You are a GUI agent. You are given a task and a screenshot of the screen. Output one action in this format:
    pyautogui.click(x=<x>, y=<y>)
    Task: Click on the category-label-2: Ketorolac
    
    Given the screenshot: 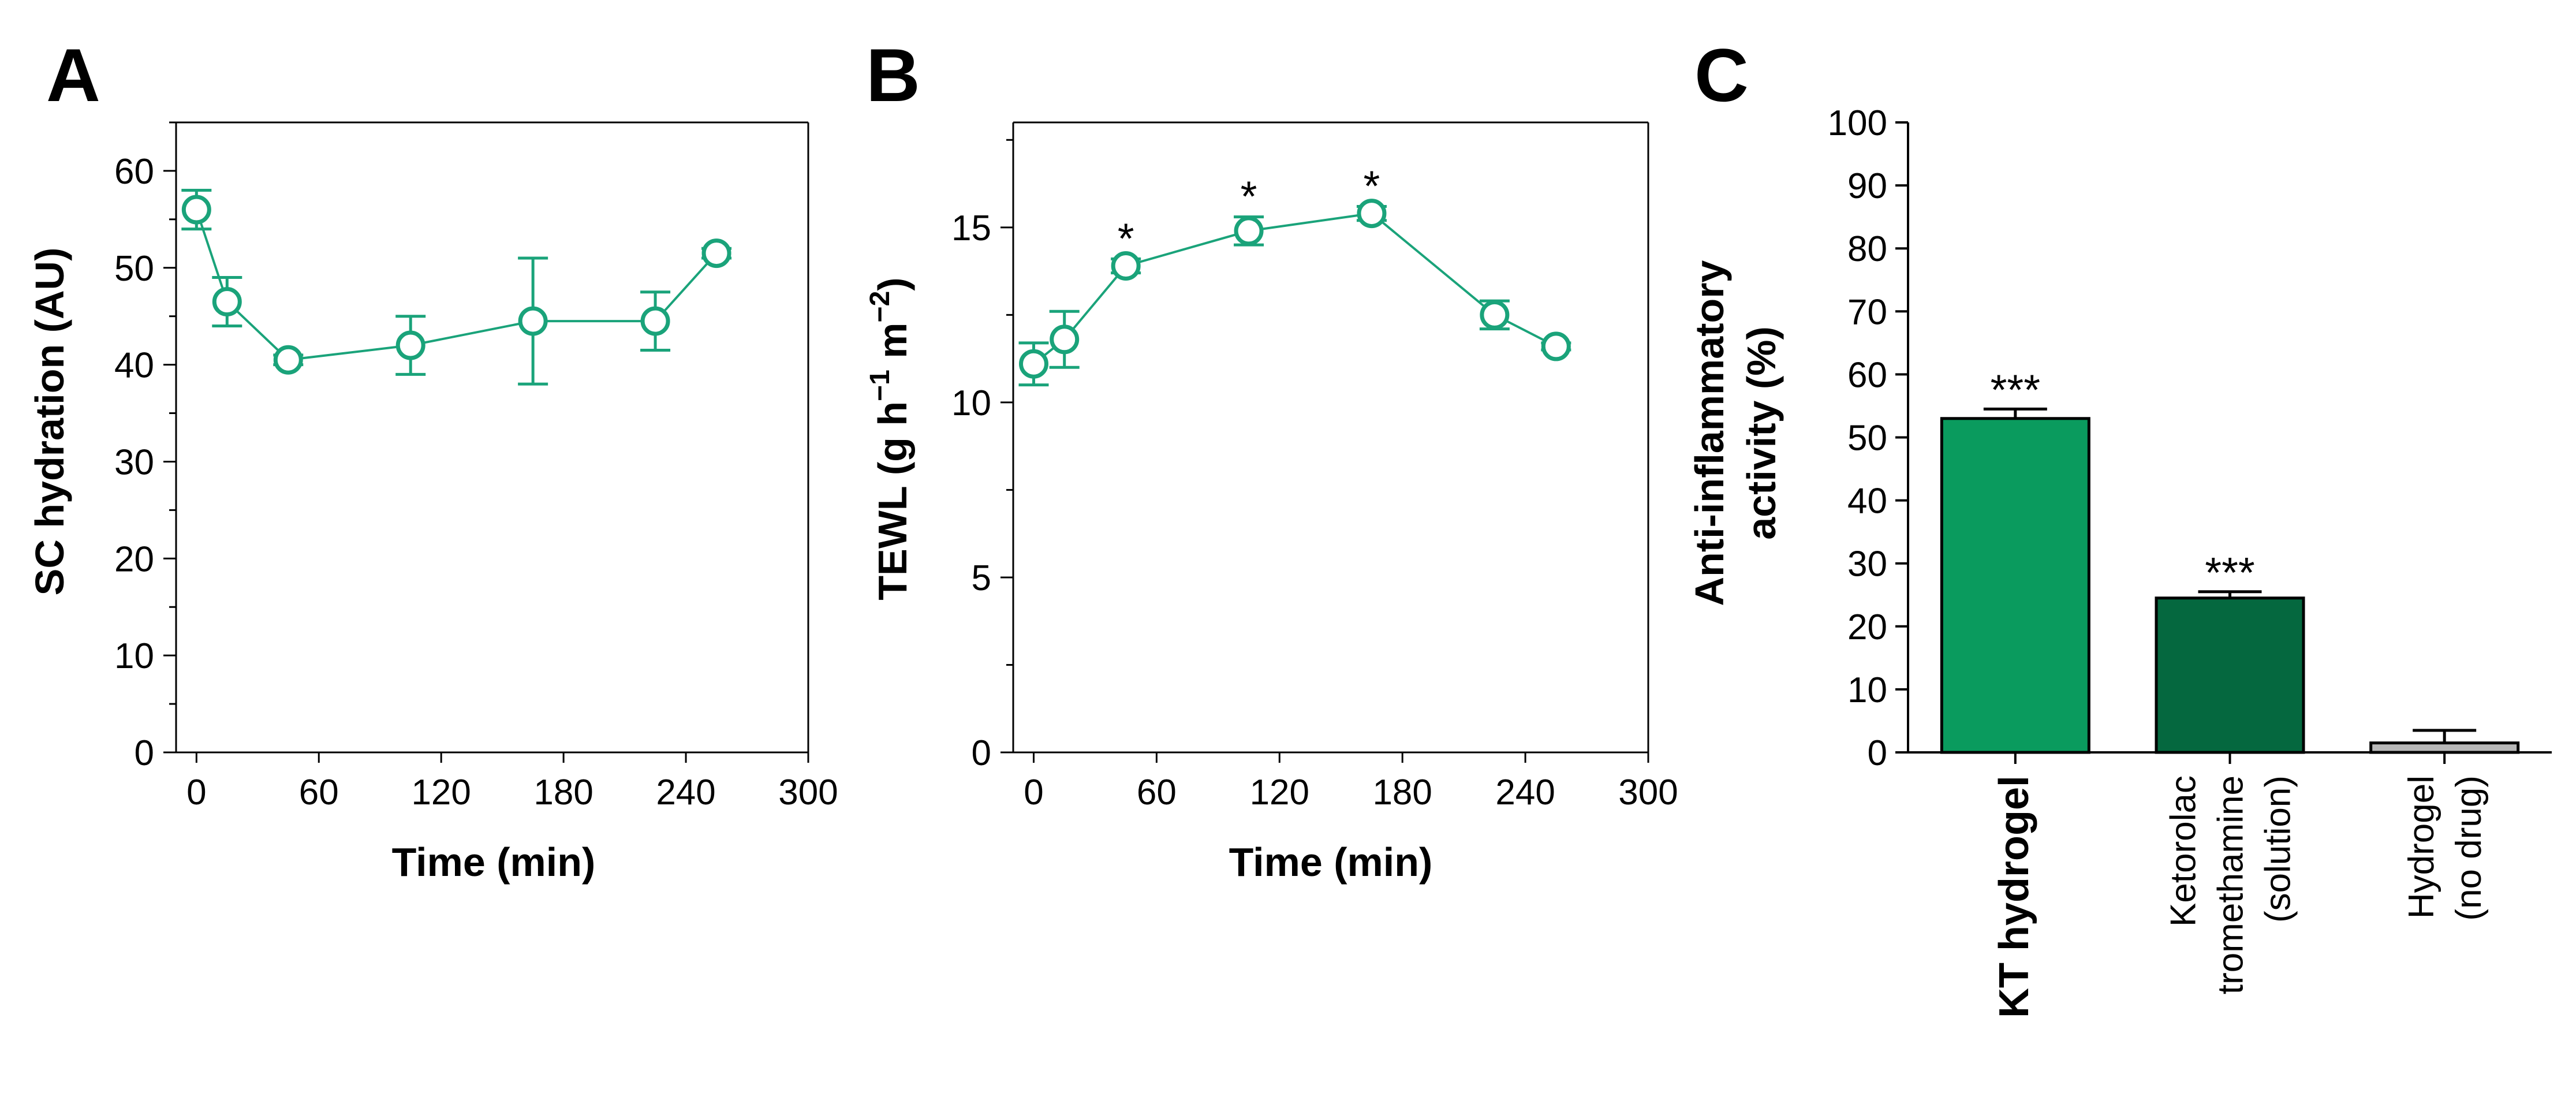 What is the action you would take?
    pyautogui.click(x=2184, y=851)
    